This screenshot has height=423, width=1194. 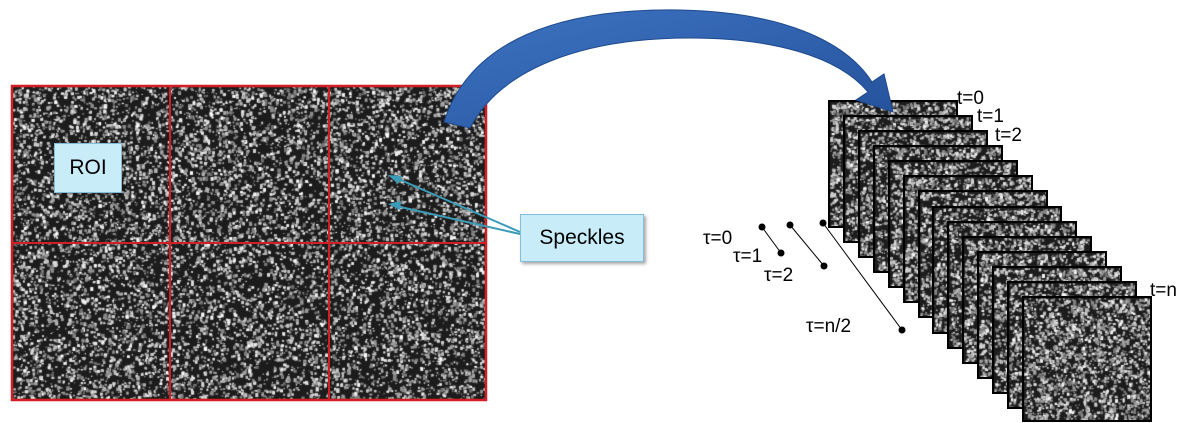 What do you see at coordinates (668, 69) in the screenshot?
I see `curved-arrow` at bounding box center [668, 69].